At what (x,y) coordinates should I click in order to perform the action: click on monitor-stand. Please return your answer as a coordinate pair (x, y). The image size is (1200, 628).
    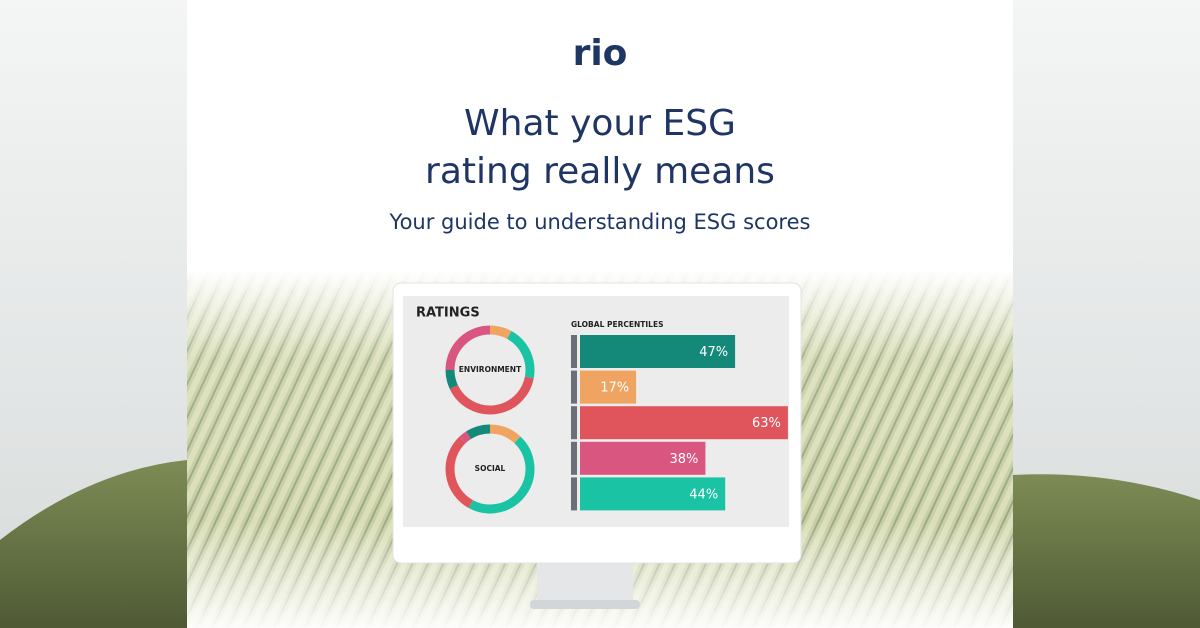
    Looking at the image, I should click on (585, 582).